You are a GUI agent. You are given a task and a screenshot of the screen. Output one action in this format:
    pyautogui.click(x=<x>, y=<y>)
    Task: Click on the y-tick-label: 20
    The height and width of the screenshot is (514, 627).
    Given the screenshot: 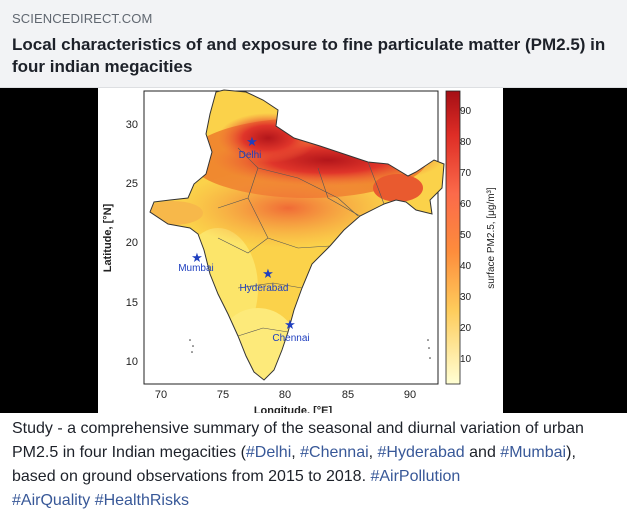 What is the action you would take?
    pyautogui.click(x=132, y=243)
    